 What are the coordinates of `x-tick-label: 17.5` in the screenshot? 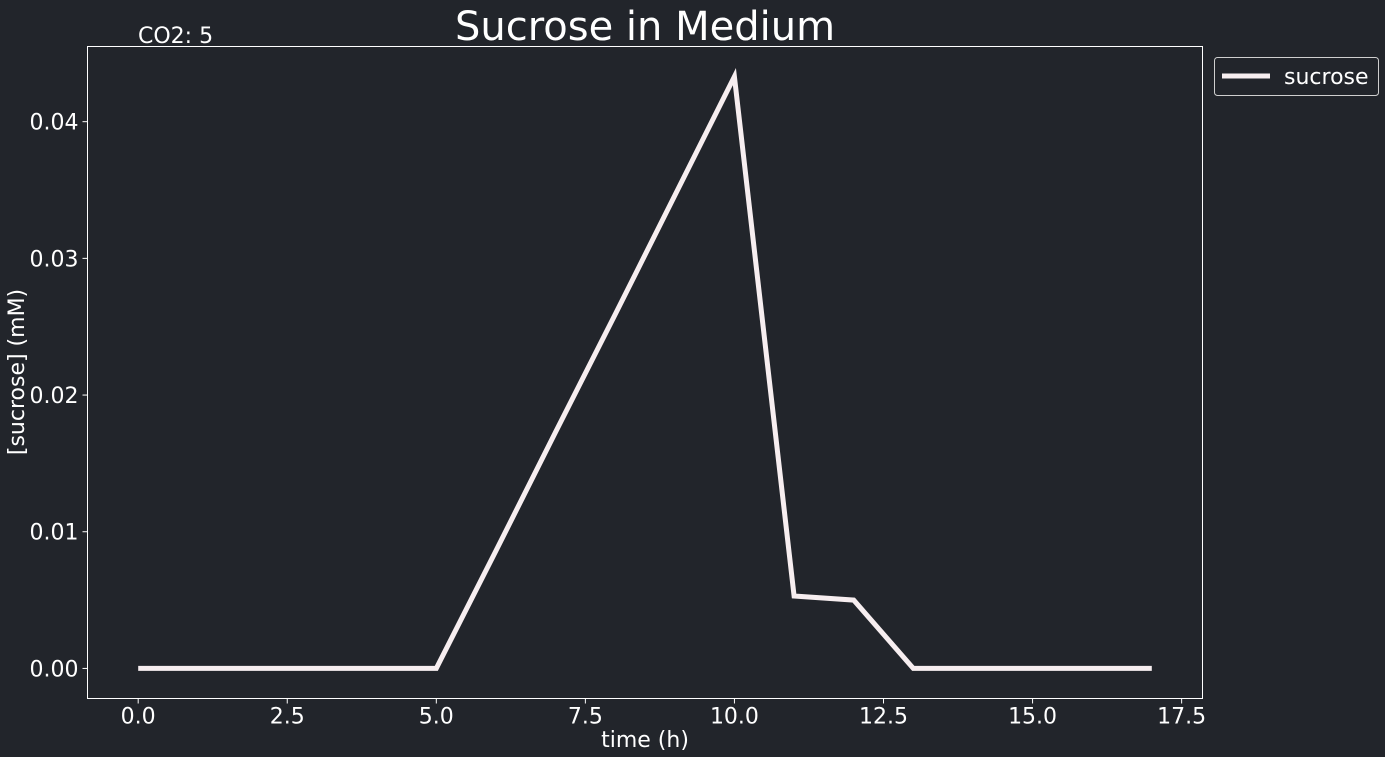 It's located at (1181, 717).